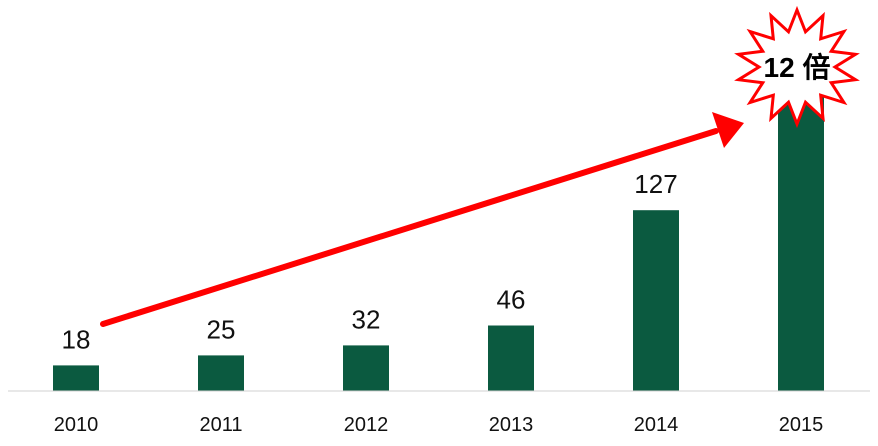 The height and width of the screenshot is (446, 878). What do you see at coordinates (221, 373) in the screenshot?
I see `bar-2011` at bounding box center [221, 373].